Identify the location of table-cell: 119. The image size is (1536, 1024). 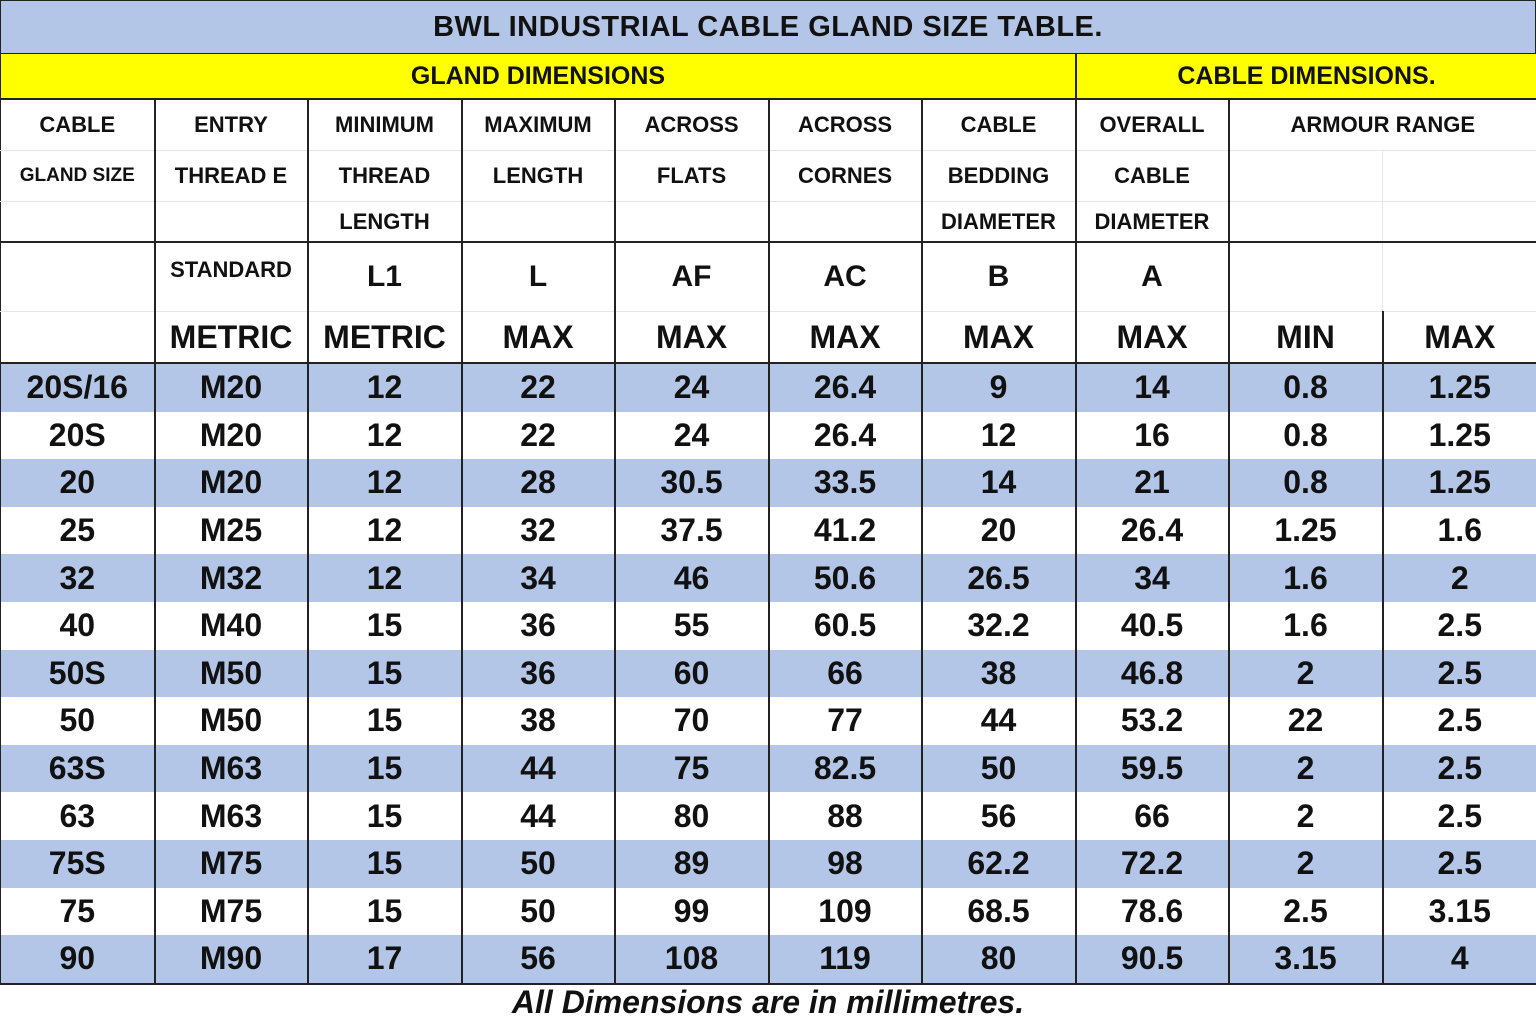
(844, 960).